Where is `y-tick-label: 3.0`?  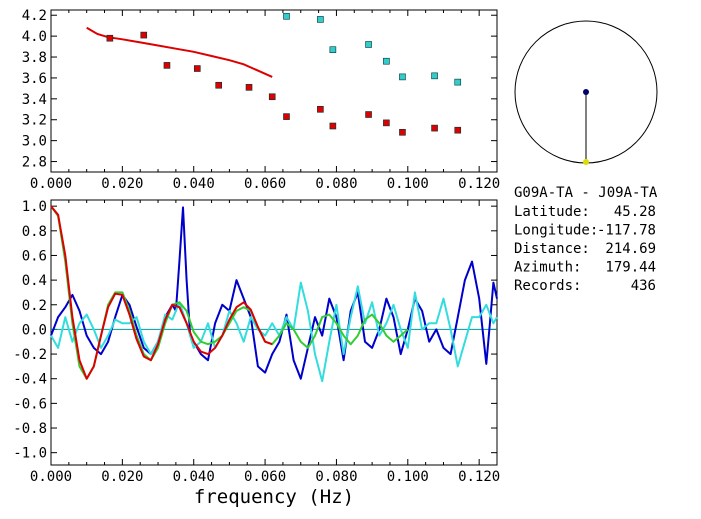 y-tick-label: 3.0 is located at coordinates (34, 142).